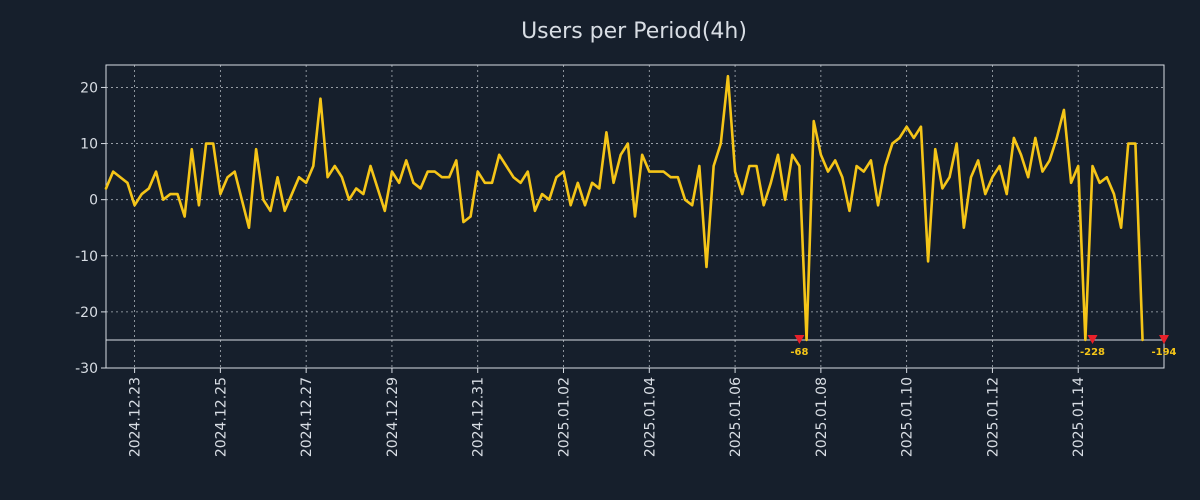 This screenshot has width=1200, height=500. Describe the element at coordinates (1092, 352) in the screenshot. I see `outlier-label: -228` at that location.